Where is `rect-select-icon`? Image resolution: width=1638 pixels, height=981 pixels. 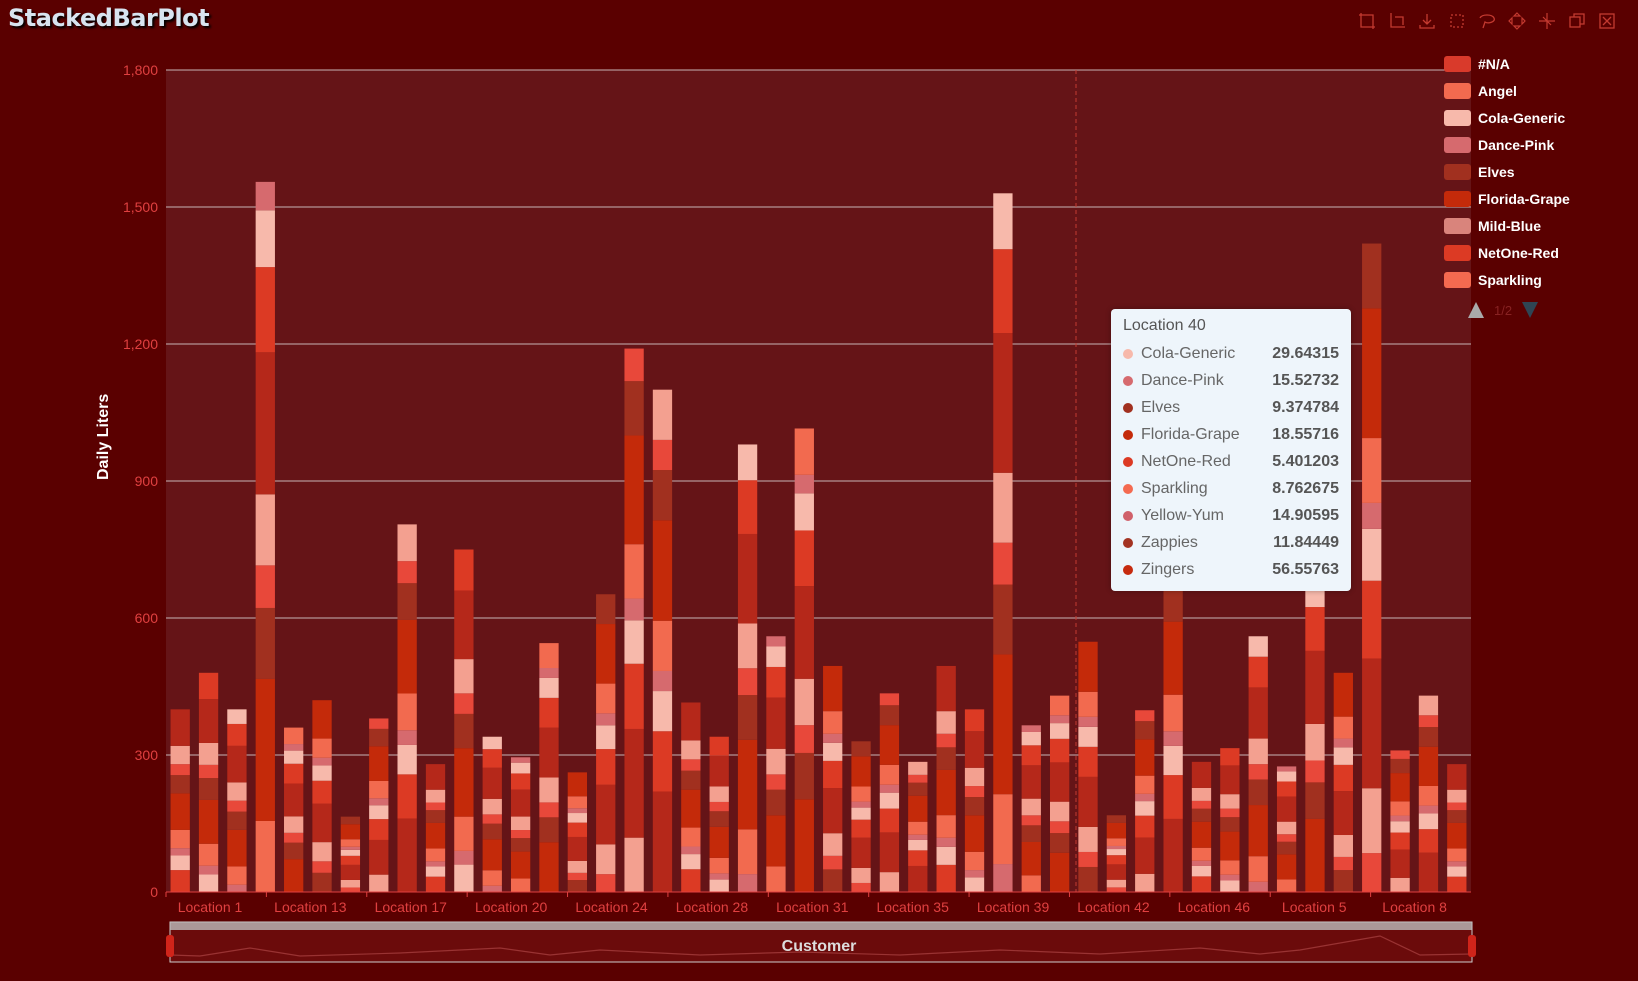 rect-select-icon is located at coordinates (1457, 21).